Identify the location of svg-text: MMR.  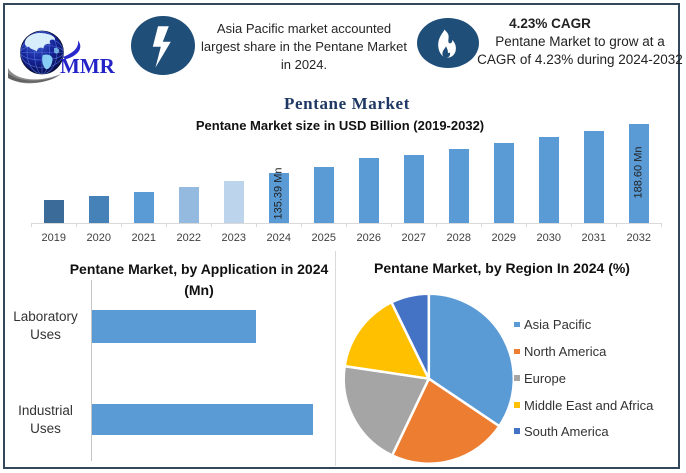
(88, 66).